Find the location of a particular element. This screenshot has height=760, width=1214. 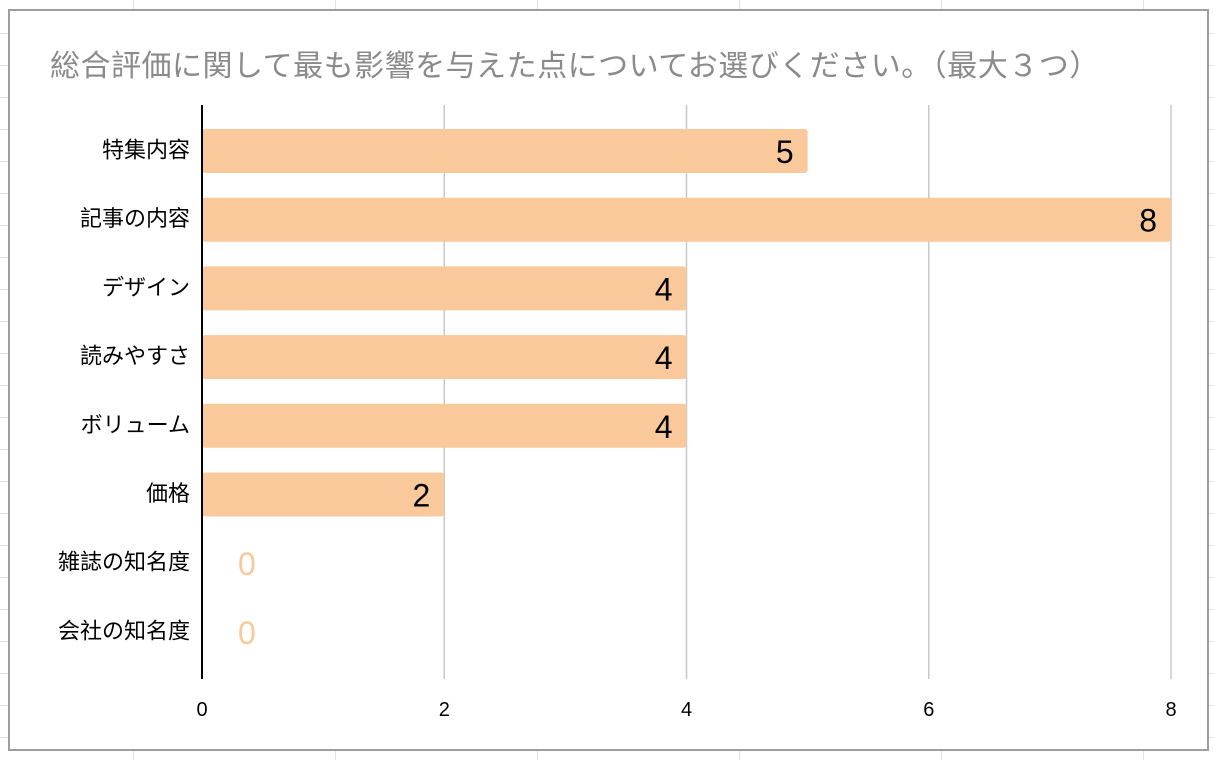

data-label: 5 is located at coordinates (785, 152).